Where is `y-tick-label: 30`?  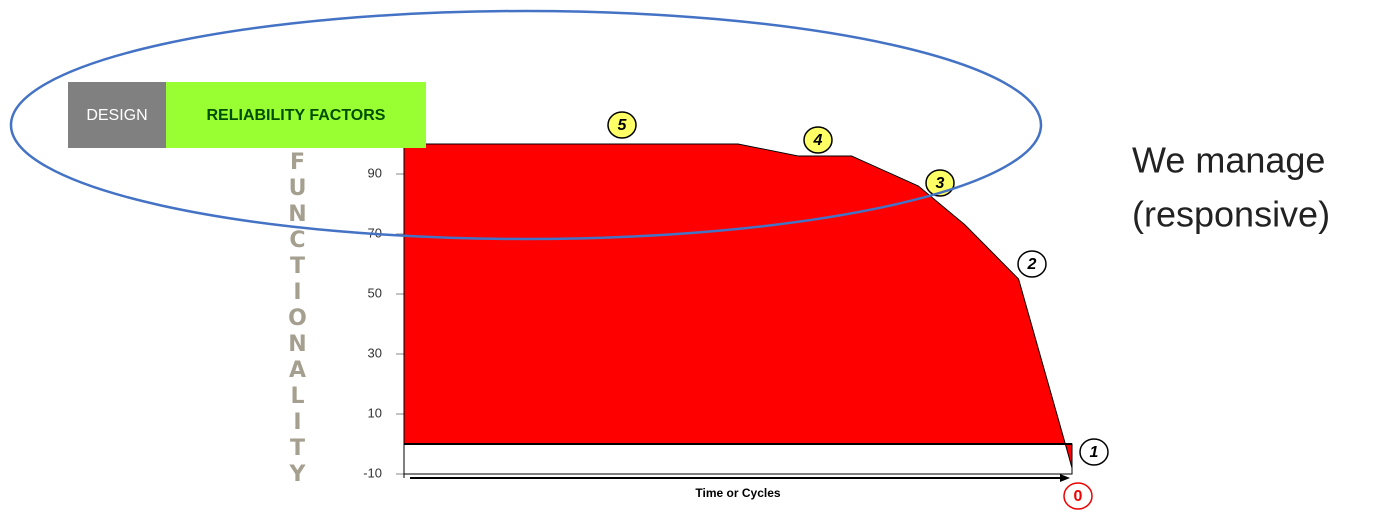 y-tick-label: 30 is located at coordinates (375, 352).